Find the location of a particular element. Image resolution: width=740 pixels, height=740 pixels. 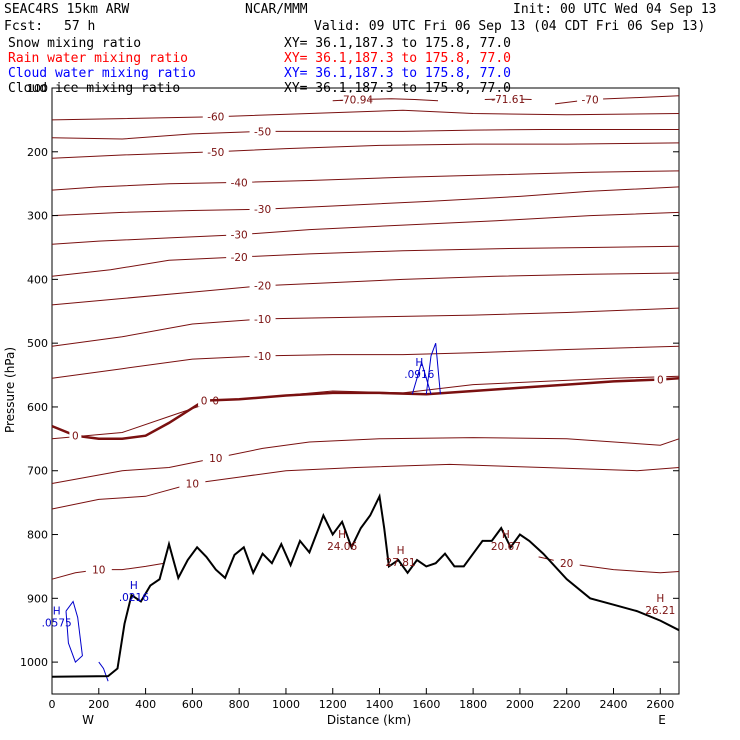

forecast-label: Fcst: is located at coordinates (23, 26).